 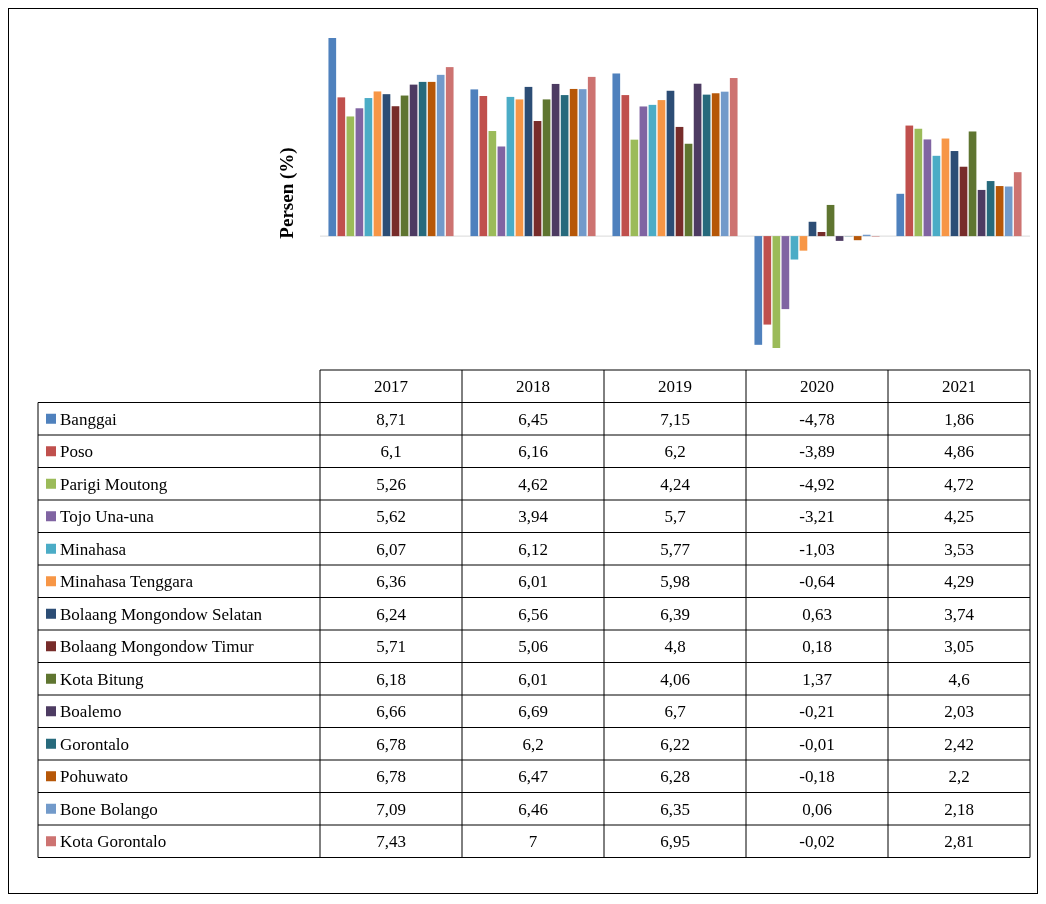 What do you see at coordinates (675, 647) in the screenshot?
I see `data-label: 4,8` at bounding box center [675, 647].